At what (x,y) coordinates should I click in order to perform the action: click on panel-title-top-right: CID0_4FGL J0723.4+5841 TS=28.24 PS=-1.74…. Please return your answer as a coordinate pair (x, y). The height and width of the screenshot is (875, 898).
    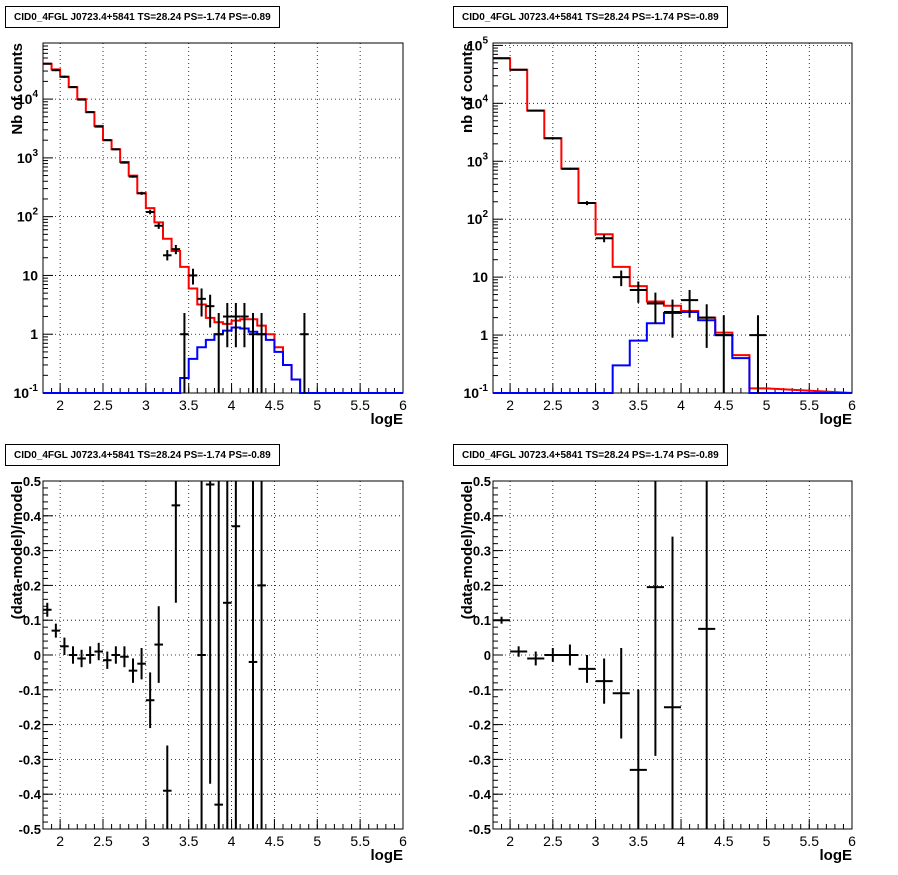
    Looking at the image, I should click on (590, 17).